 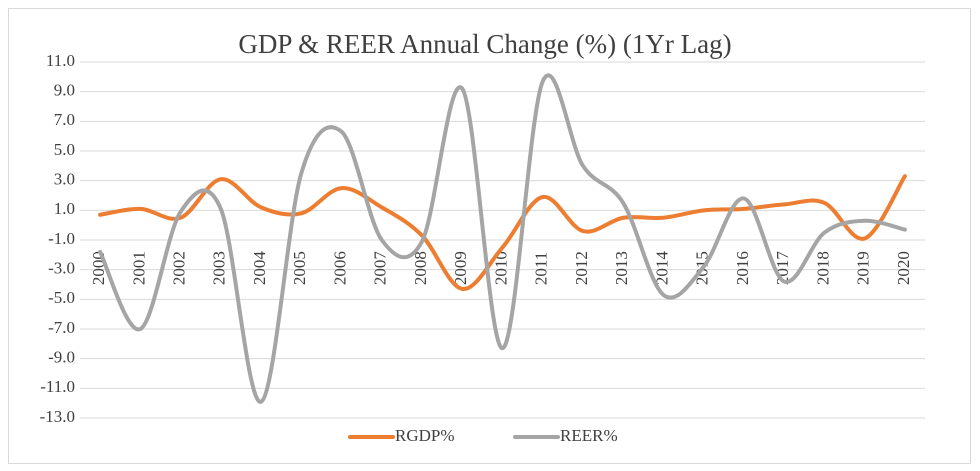 I want to click on x-tick-label: 2012, so click(x=581, y=268).